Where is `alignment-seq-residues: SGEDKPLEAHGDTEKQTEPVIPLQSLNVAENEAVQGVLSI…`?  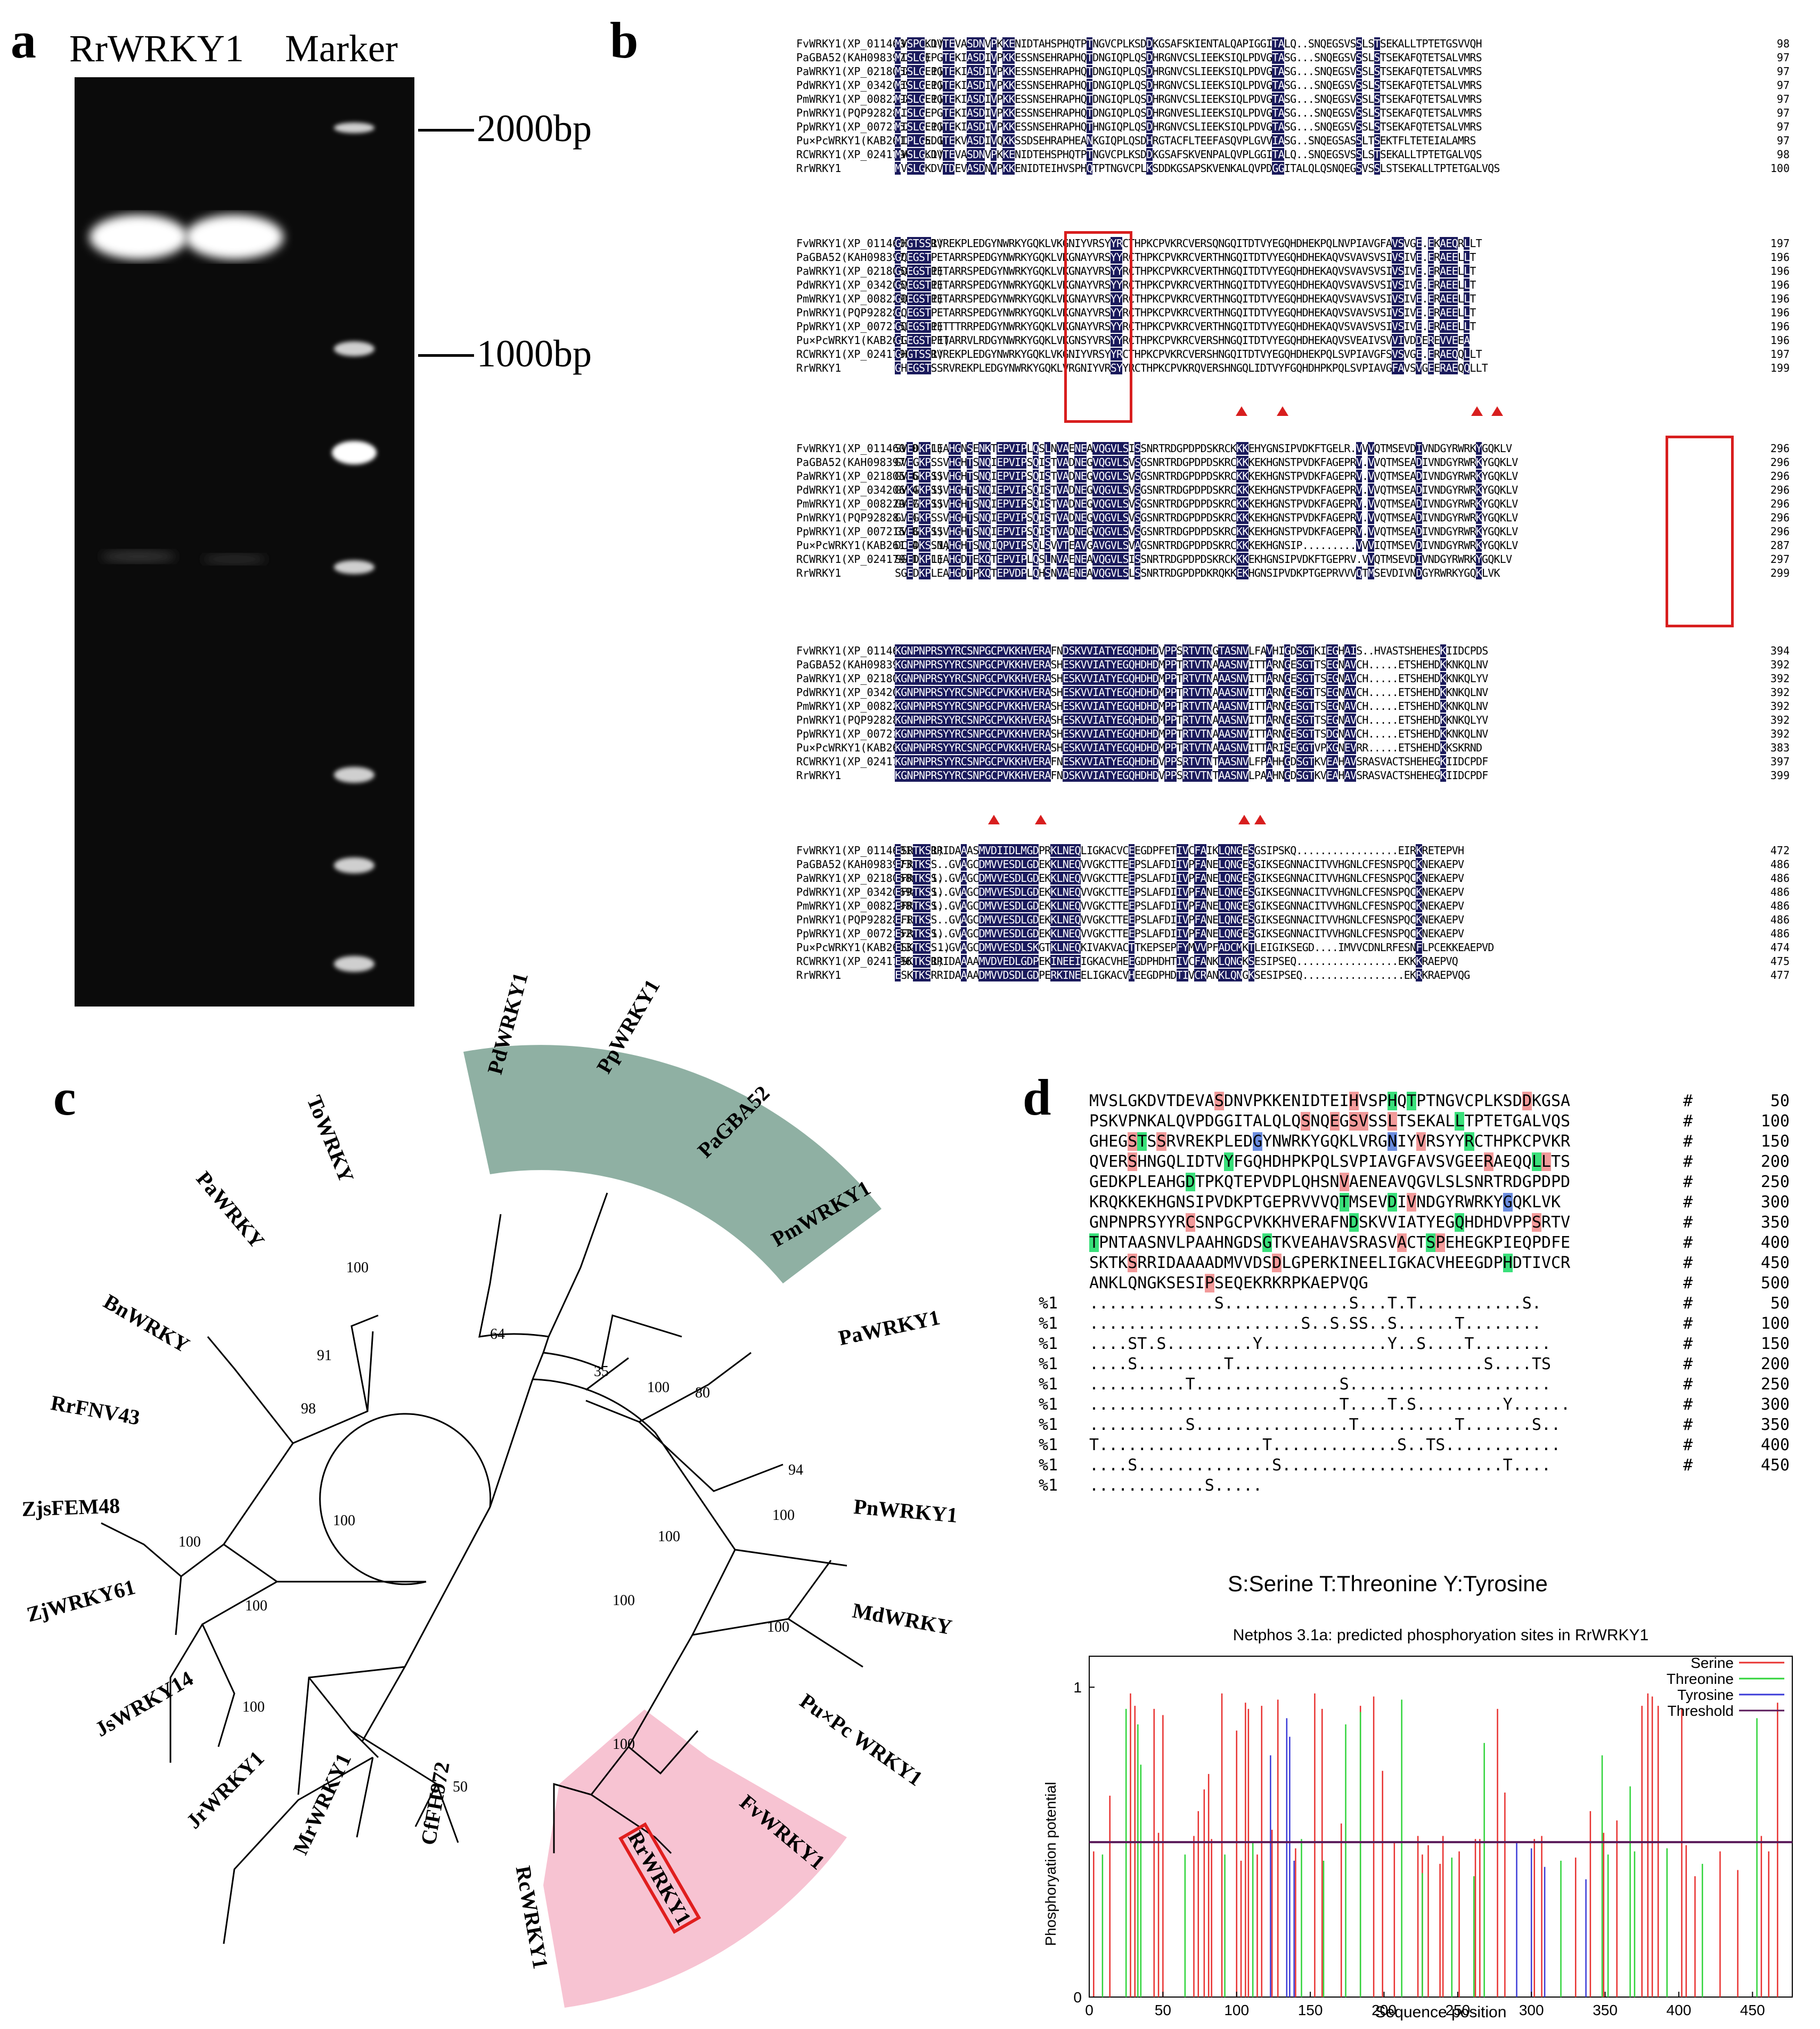
alignment-seq-residues: SGEDKPLEAHGDTEKQTEPVIPLQSLNVAENEAVQGVLSI… is located at coordinates (1203, 559).